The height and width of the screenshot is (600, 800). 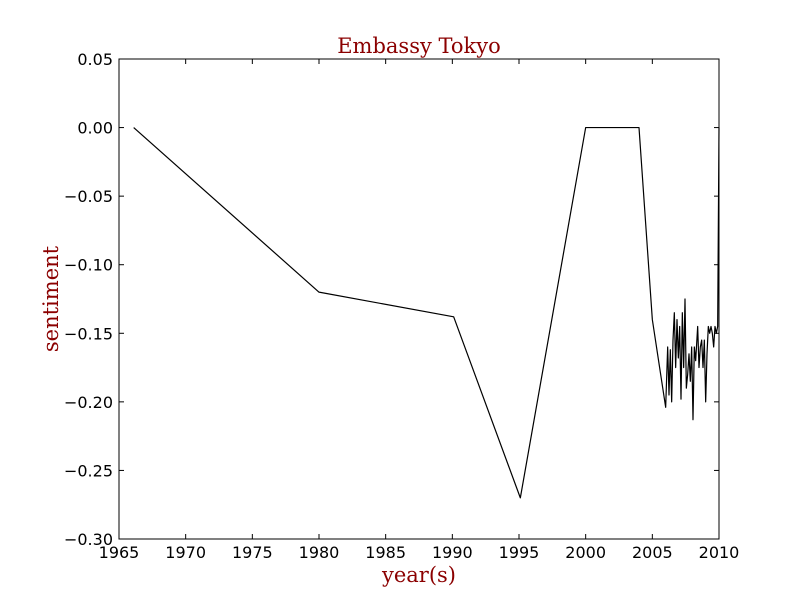 I want to click on x-tick-label: 1995, so click(x=519, y=552).